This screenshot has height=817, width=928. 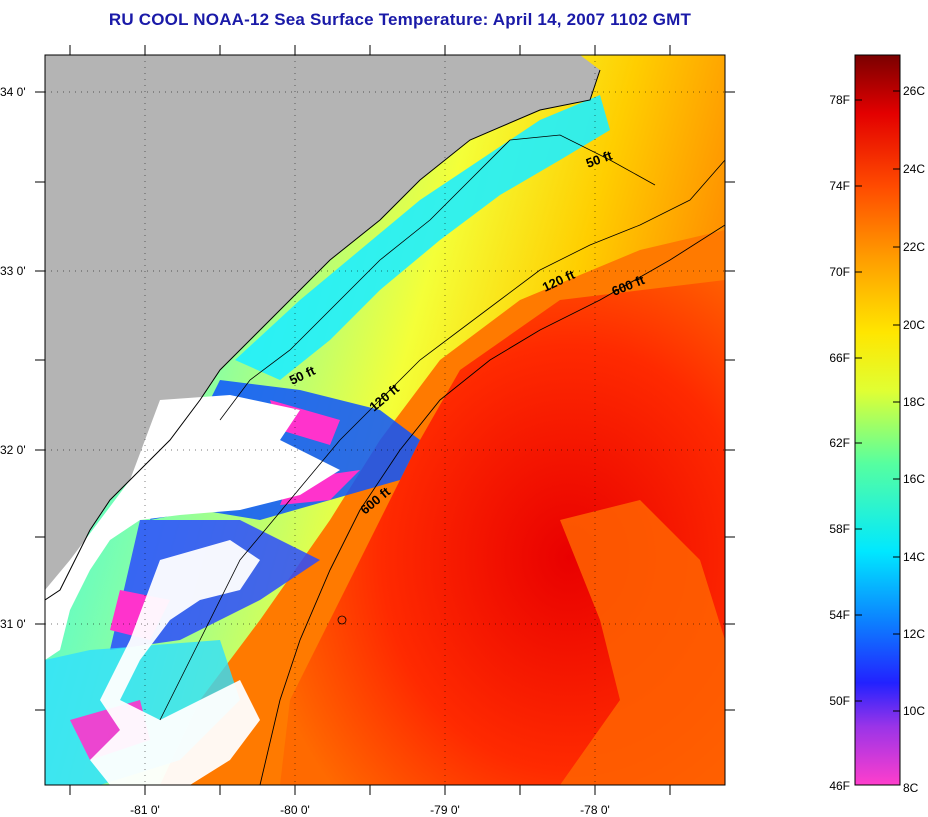 I want to click on colorbar-c-label: 22C, so click(x=914, y=247).